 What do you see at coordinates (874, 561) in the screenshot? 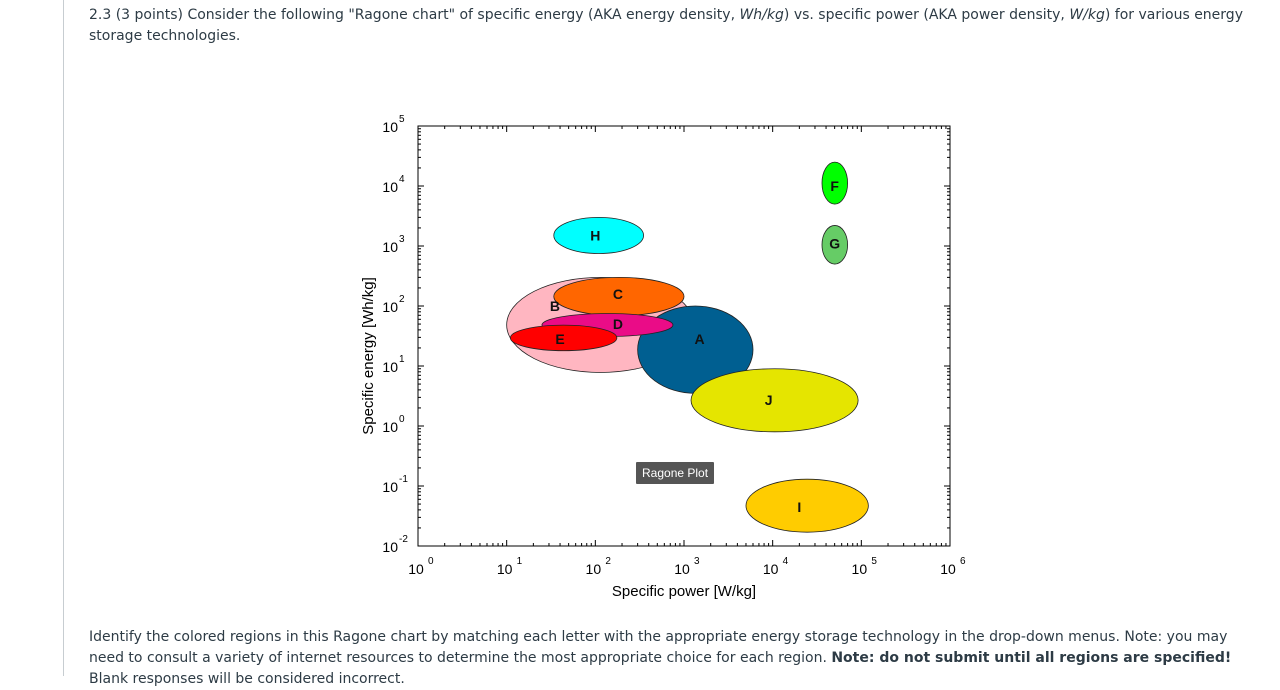
I see `x-tick-label-exp: 5` at bounding box center [874, 561].